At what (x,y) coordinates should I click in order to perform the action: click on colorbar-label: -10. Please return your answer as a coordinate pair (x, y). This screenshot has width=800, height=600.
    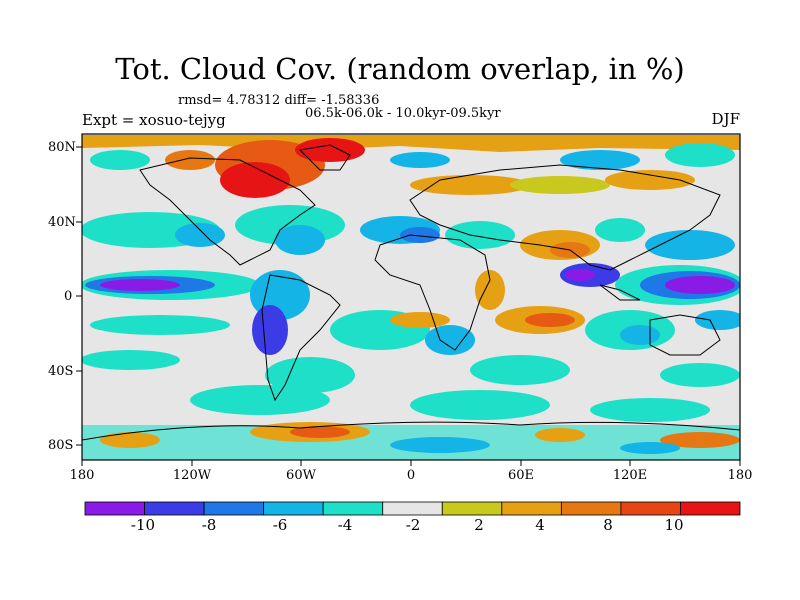
    Looking at the image, I should click on (143, 525).